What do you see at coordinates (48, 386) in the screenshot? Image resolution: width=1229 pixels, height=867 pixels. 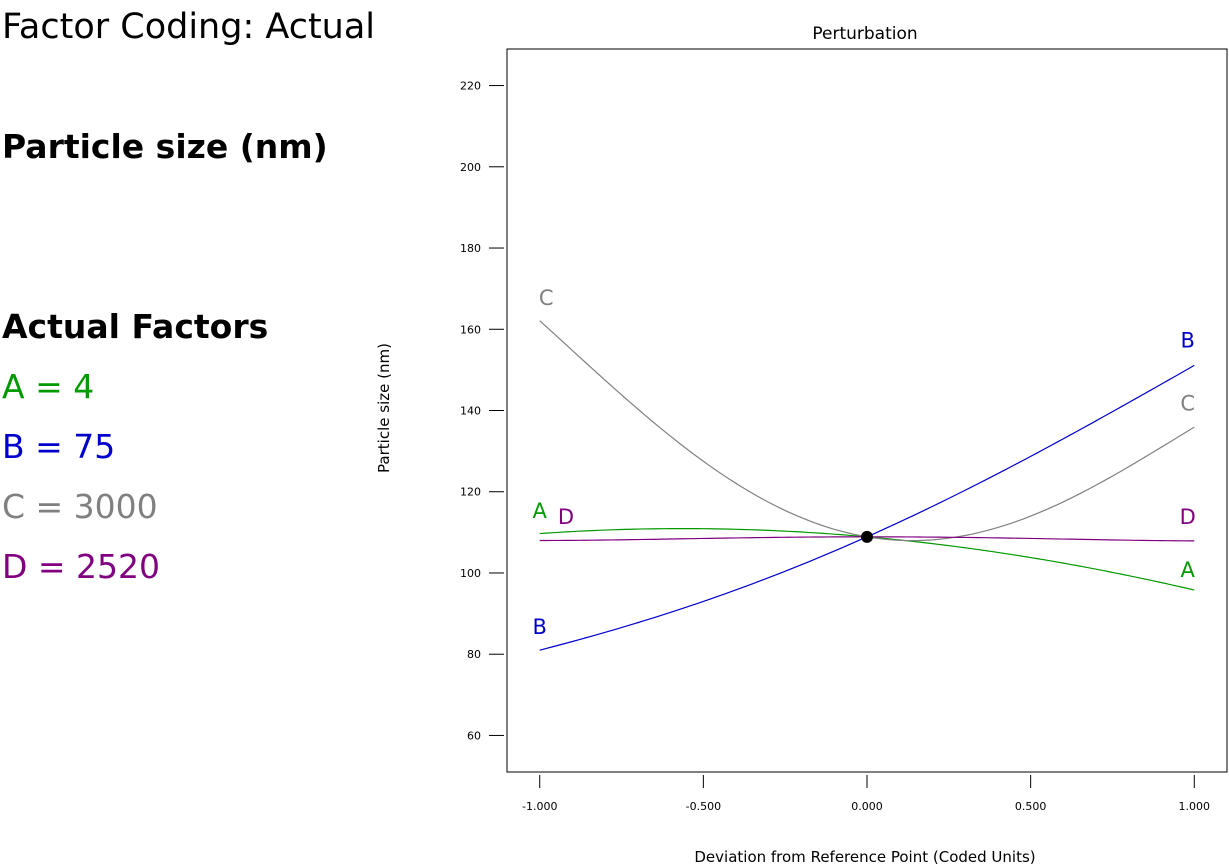 I see `factor-a-value: A = 4` at bounding box center [48, 386].